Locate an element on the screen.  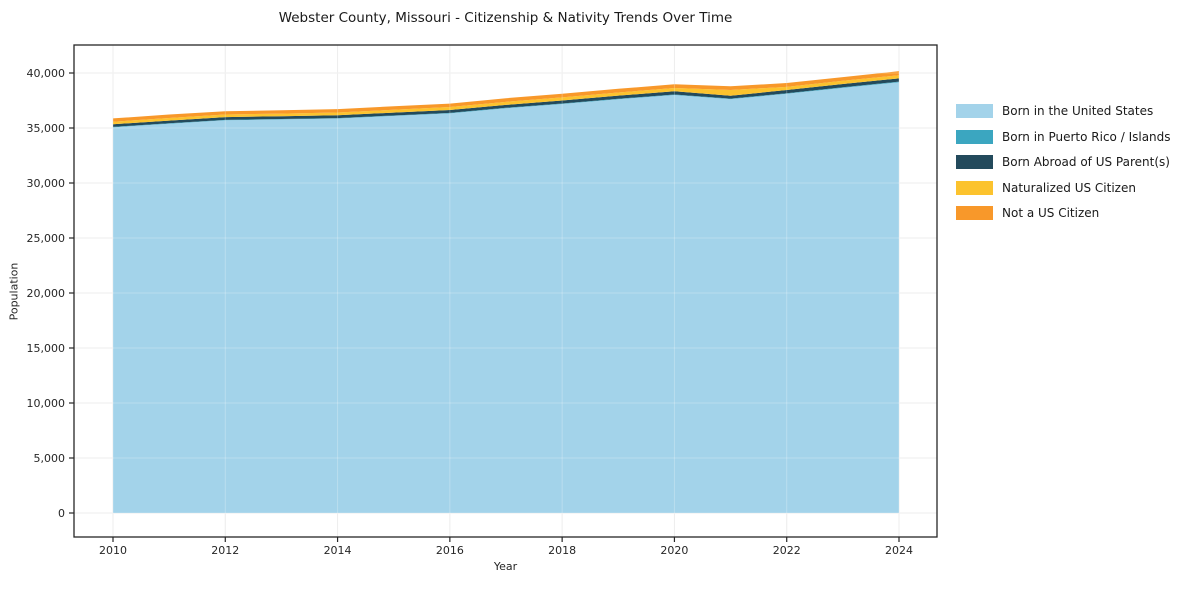
svg-text: 2024 is located at coordinates (899, 550).